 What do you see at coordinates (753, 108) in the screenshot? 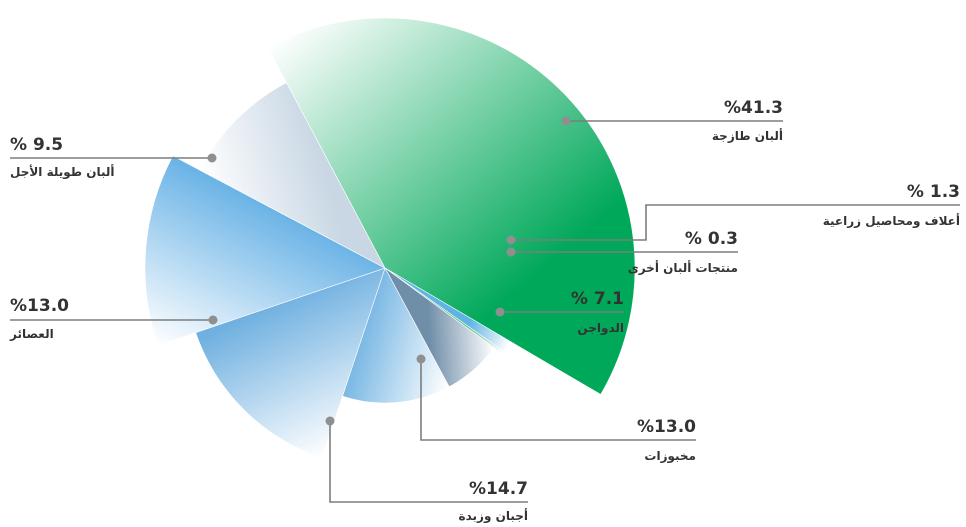
I see `slice-percentage-label: %41.3` at bounding box center [753, 108].